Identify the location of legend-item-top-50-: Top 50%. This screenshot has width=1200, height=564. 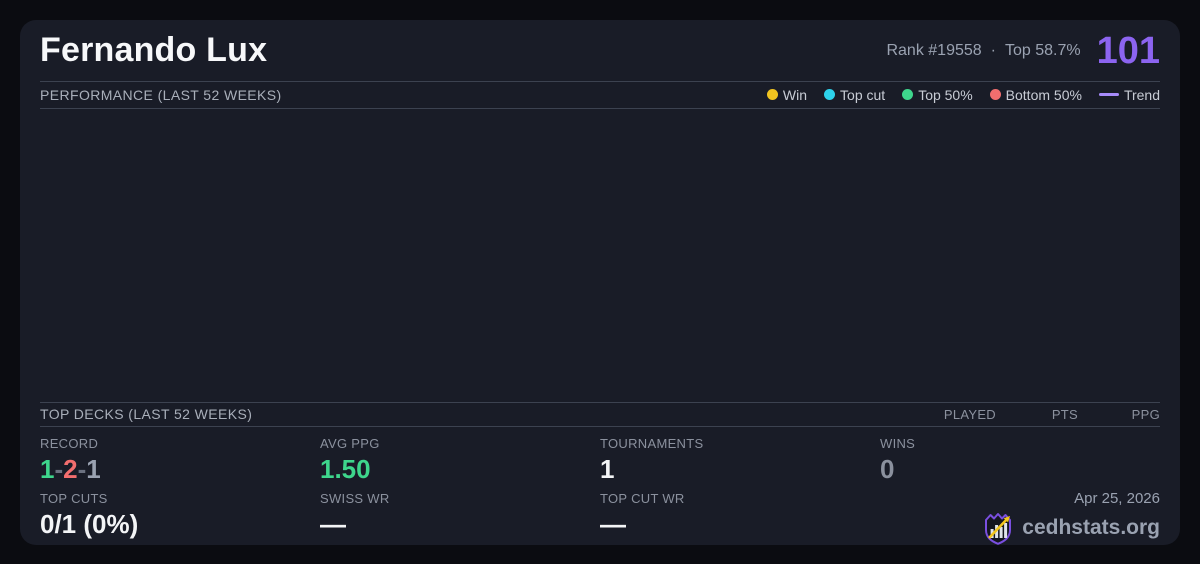
(937, 94).